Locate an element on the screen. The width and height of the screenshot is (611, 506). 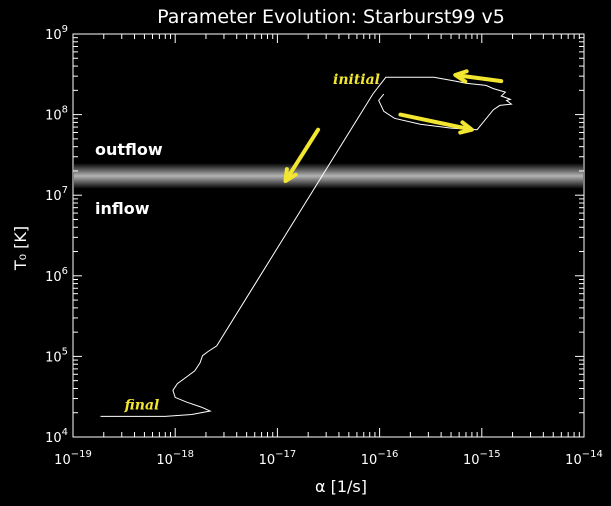
y-tick-label: 10⁸ is located at coordinates (56, 114).